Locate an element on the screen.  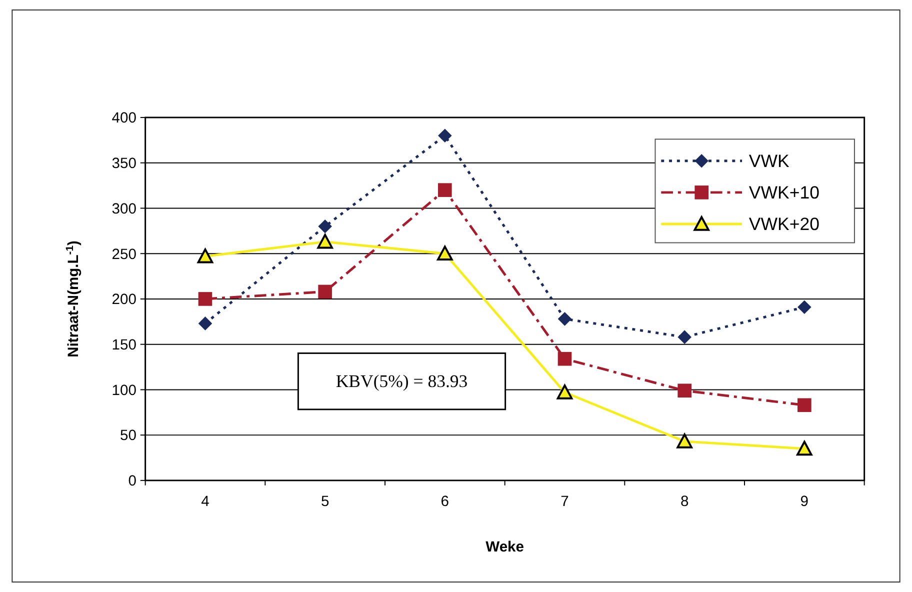
y-tick-label: 150 is located at coordinates (124, 346).